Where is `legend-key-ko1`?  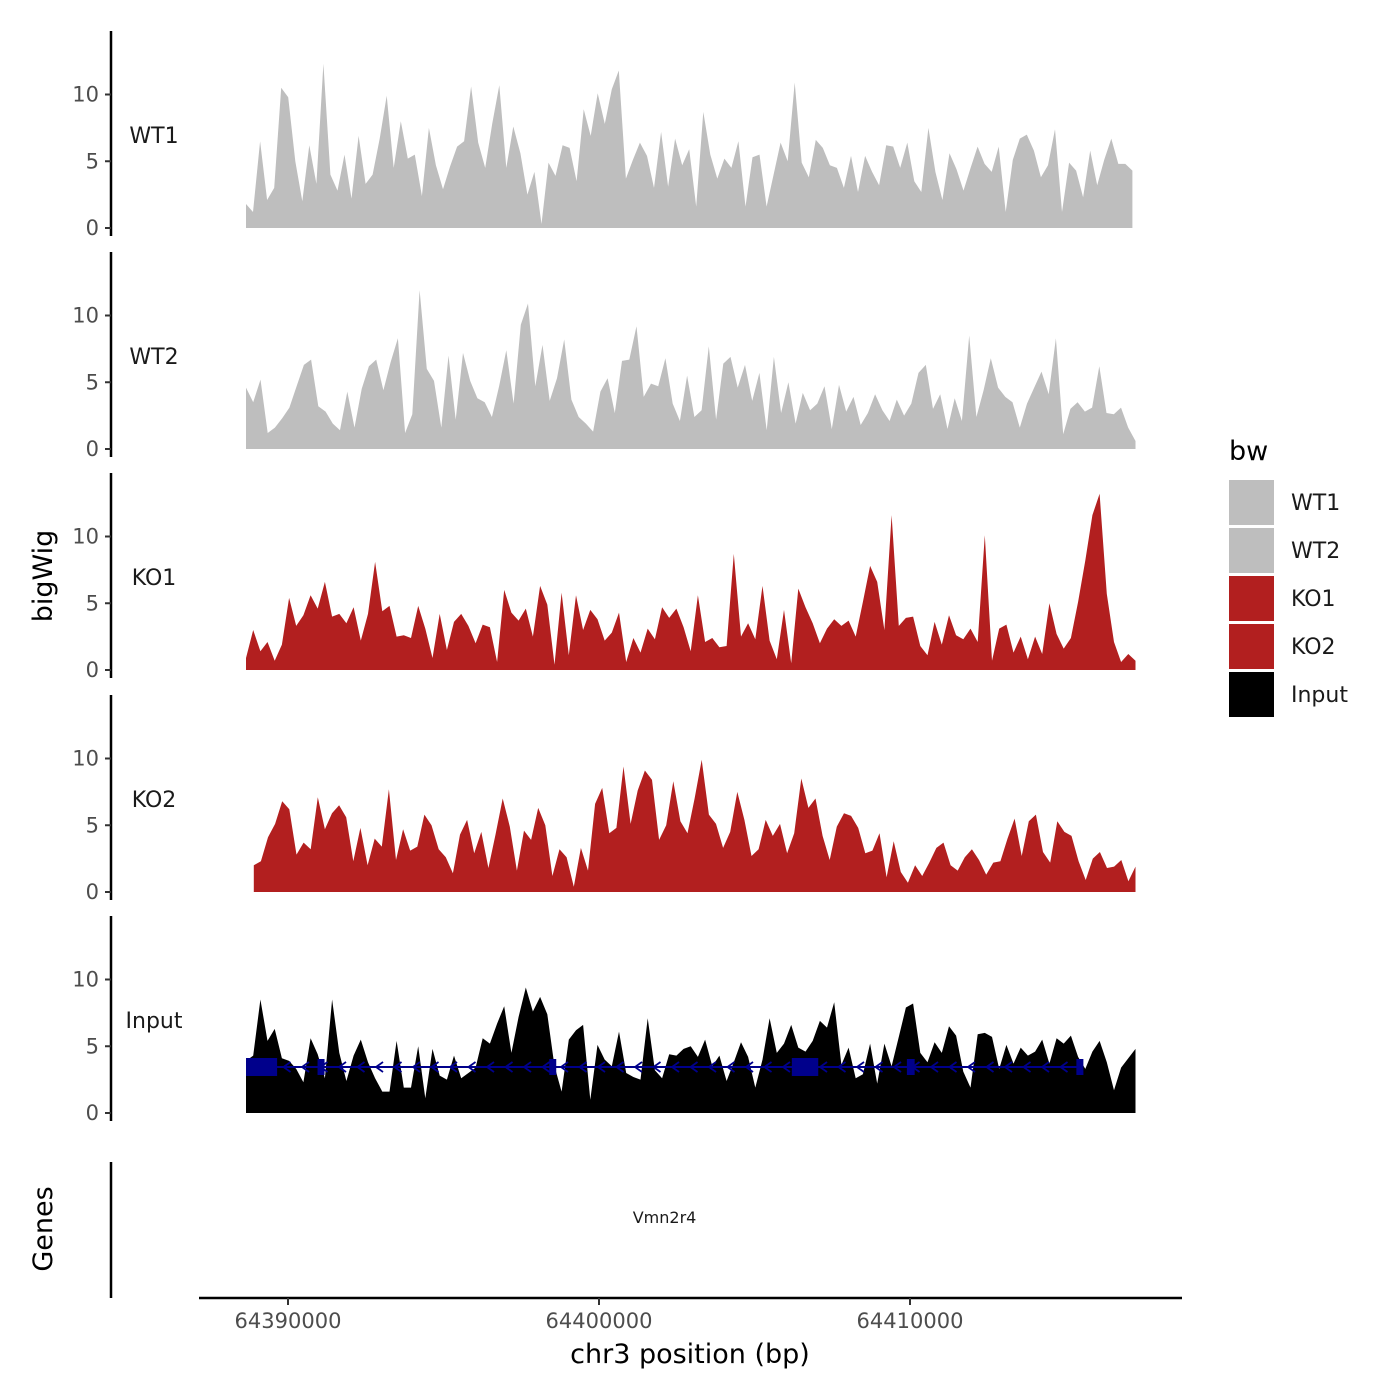
legend-key-ko1 is located at coordinates (1251, 598).